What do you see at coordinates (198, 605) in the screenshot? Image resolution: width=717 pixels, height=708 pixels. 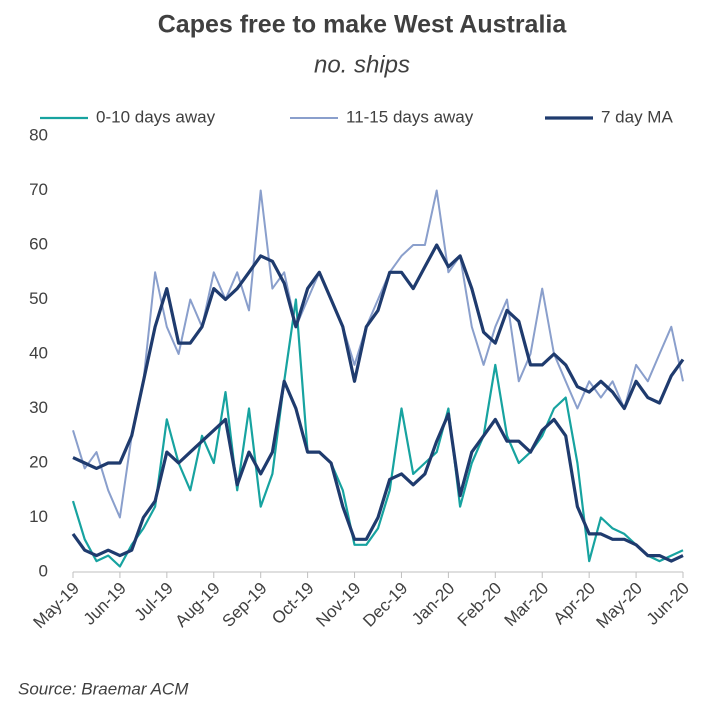 I see `x-tick-label: Aug-19` at bounding box center [198, 605].